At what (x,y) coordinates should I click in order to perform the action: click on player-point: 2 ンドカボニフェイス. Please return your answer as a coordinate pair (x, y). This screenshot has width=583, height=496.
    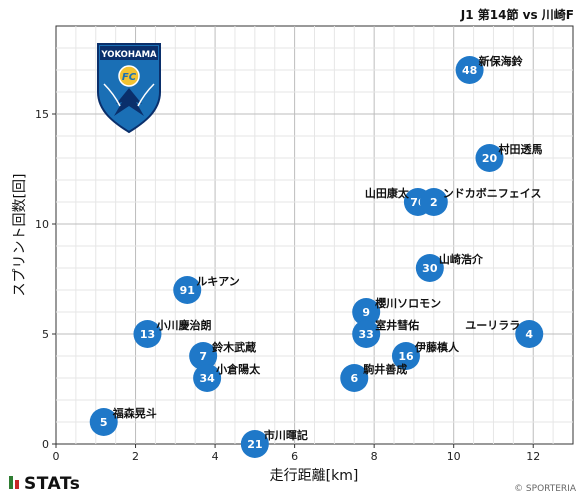
    Looking at the image, I should click on (480, 201).